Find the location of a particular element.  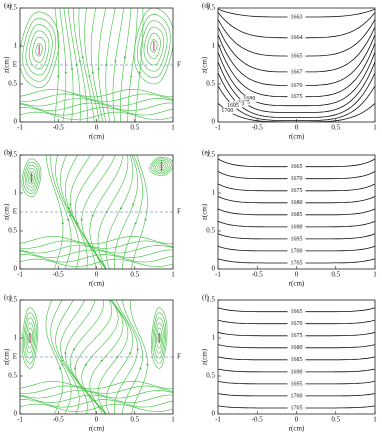

contour-label: 1685 is located at coordinates (297, 360).